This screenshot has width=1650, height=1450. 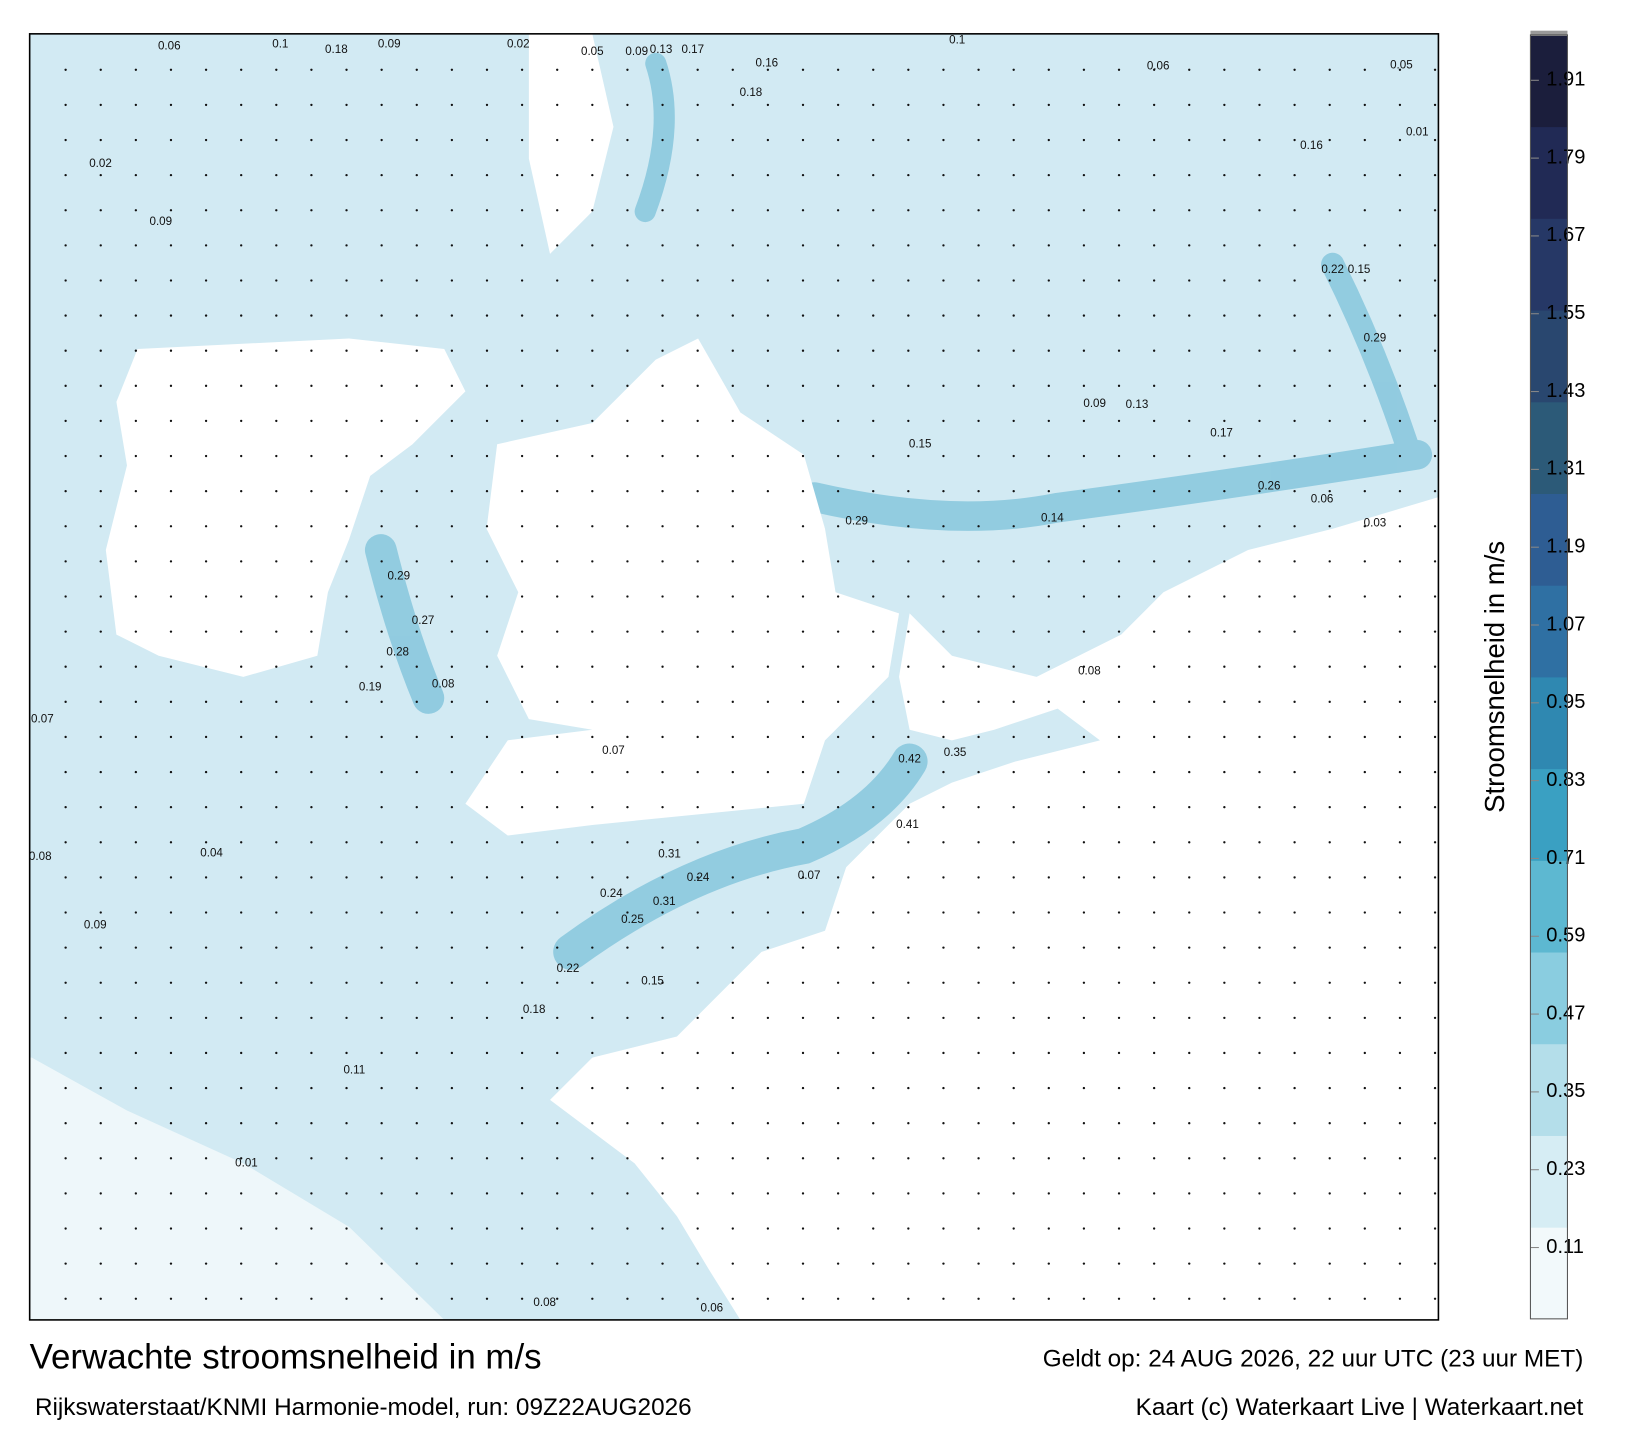 I want to click on colorbar-tick-label: 1.07, so click(x=1565, y=624).